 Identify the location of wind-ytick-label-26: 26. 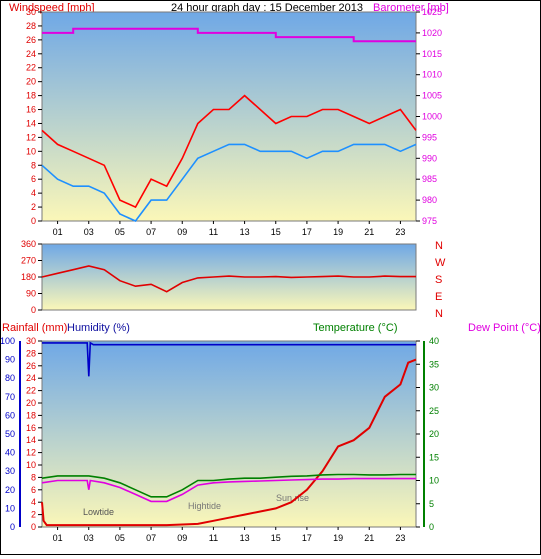
(31, 40).